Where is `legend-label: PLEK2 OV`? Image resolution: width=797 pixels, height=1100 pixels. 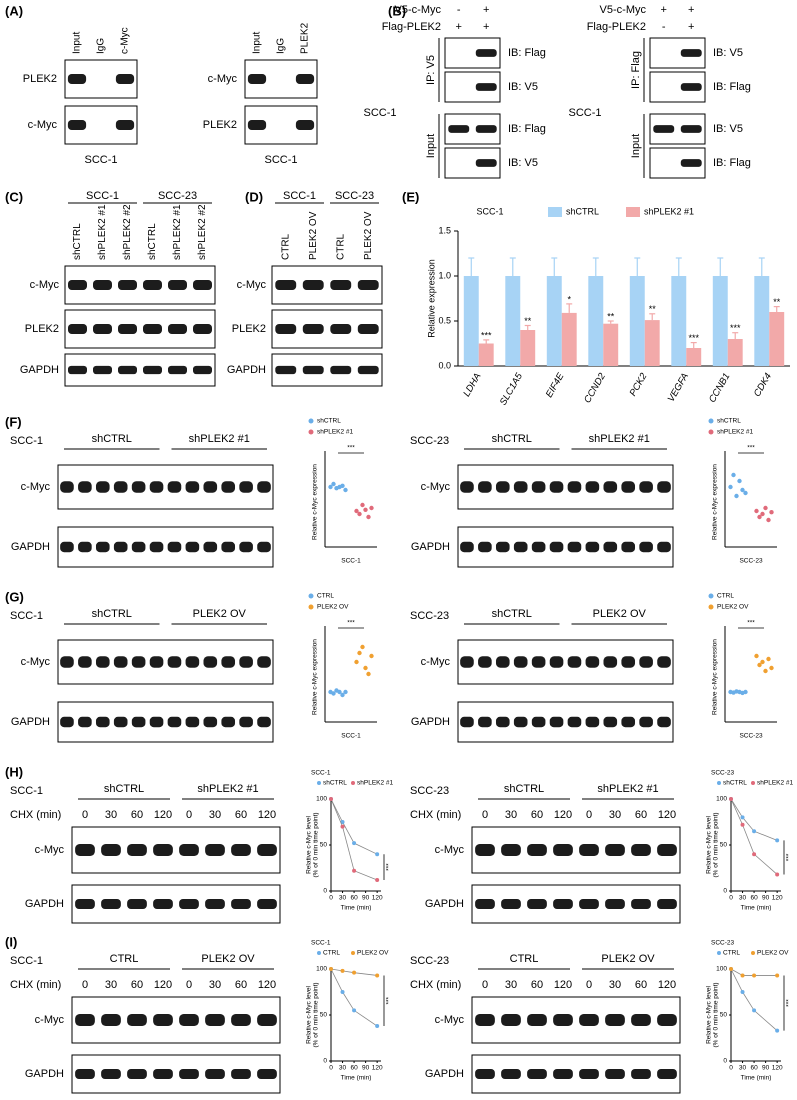 legend-label: PLEK2 OV is located at coordinates (373, 953).